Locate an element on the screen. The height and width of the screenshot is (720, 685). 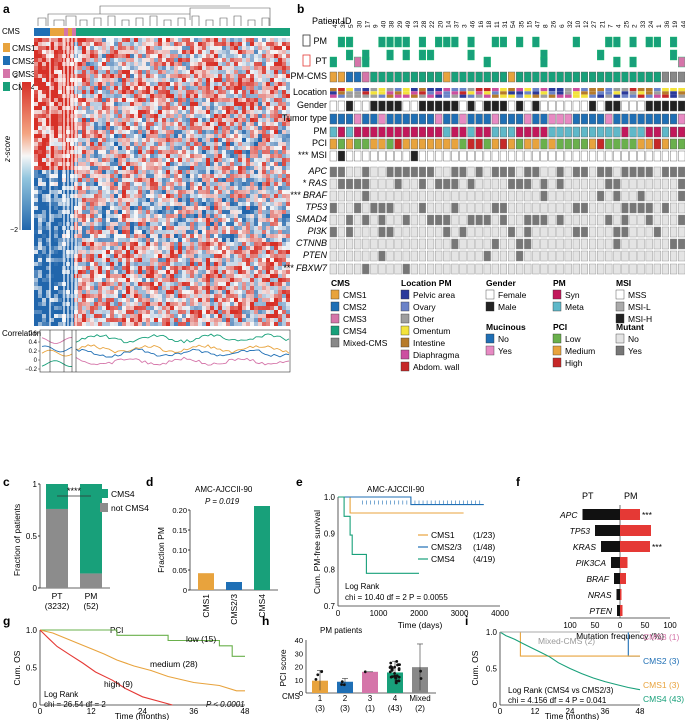
row-label-box is located at coordinates (306, 60).